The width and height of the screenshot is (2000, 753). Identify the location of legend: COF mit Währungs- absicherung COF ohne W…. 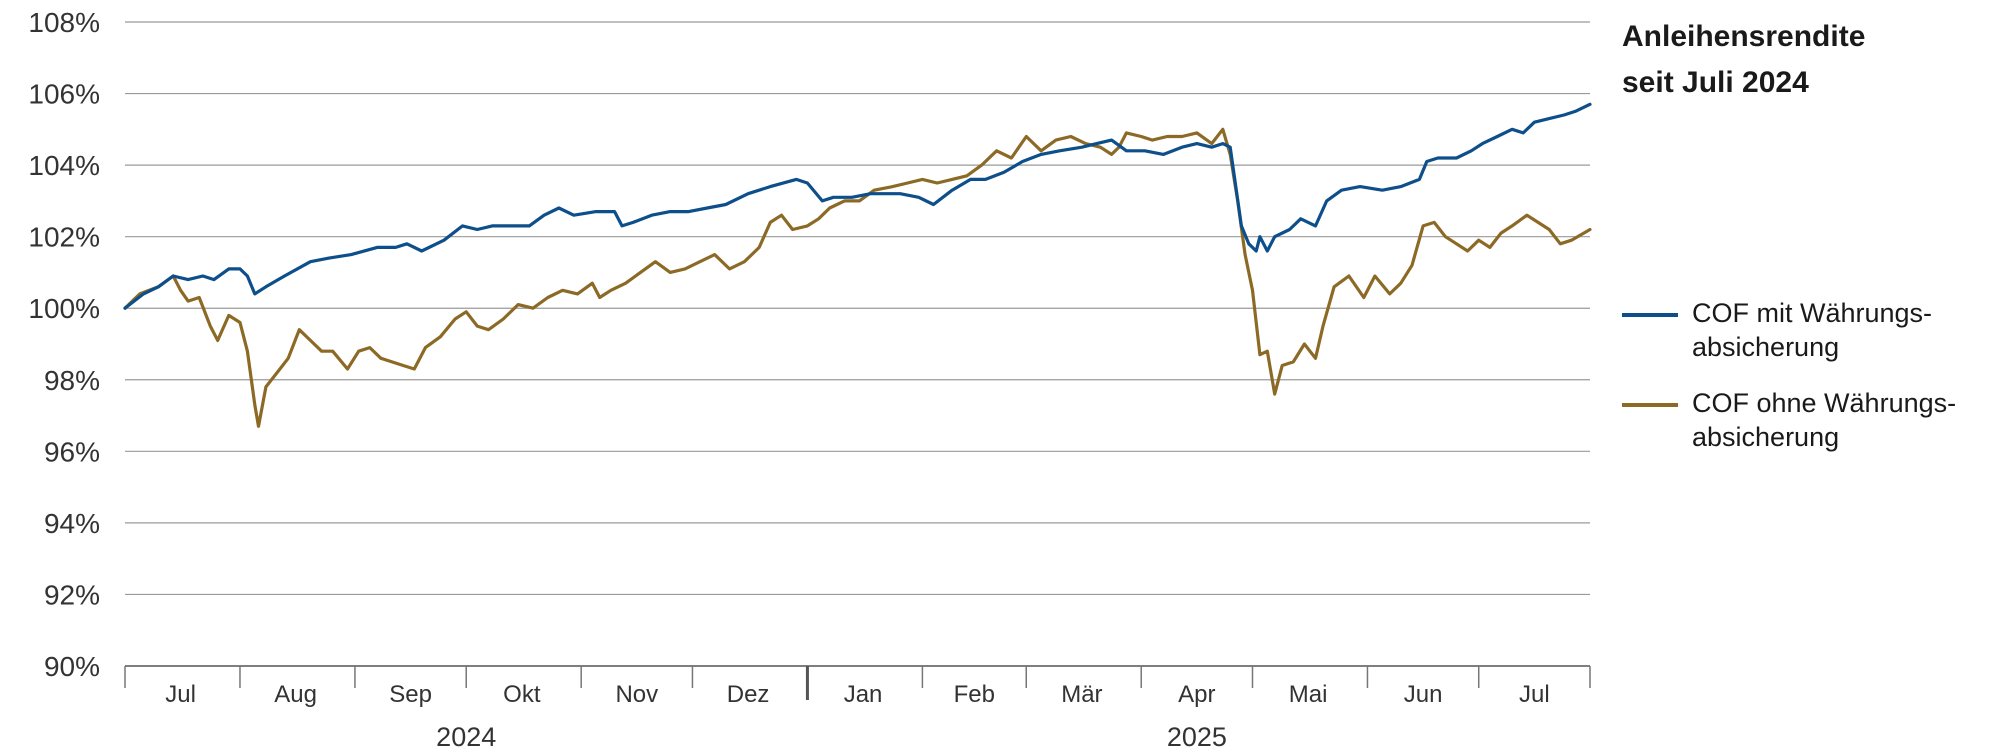
(1789, 386).